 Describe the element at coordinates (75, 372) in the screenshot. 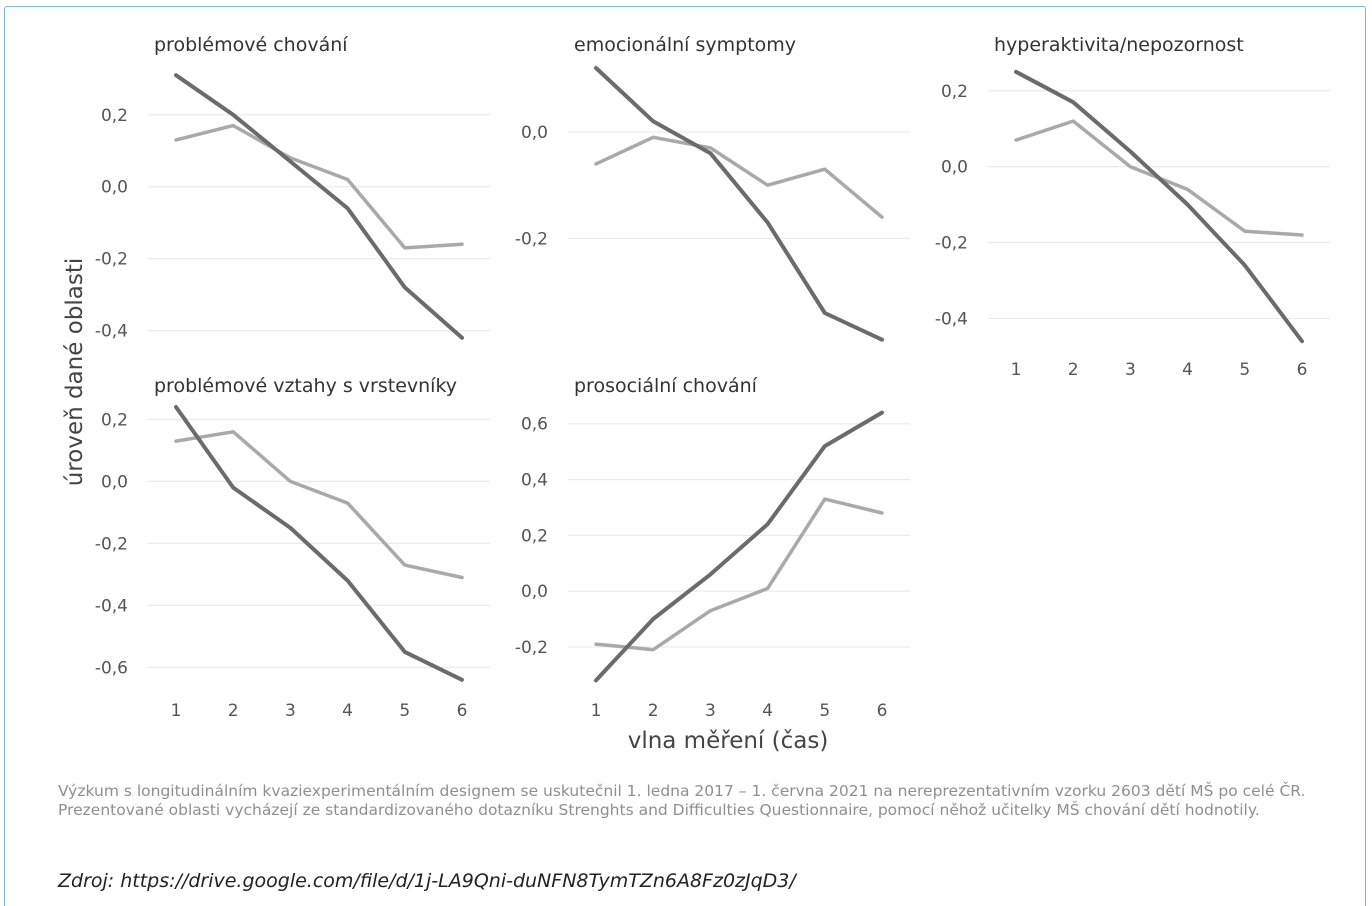

I see `y-axis-title: úroveň dané oblasti` at that location.